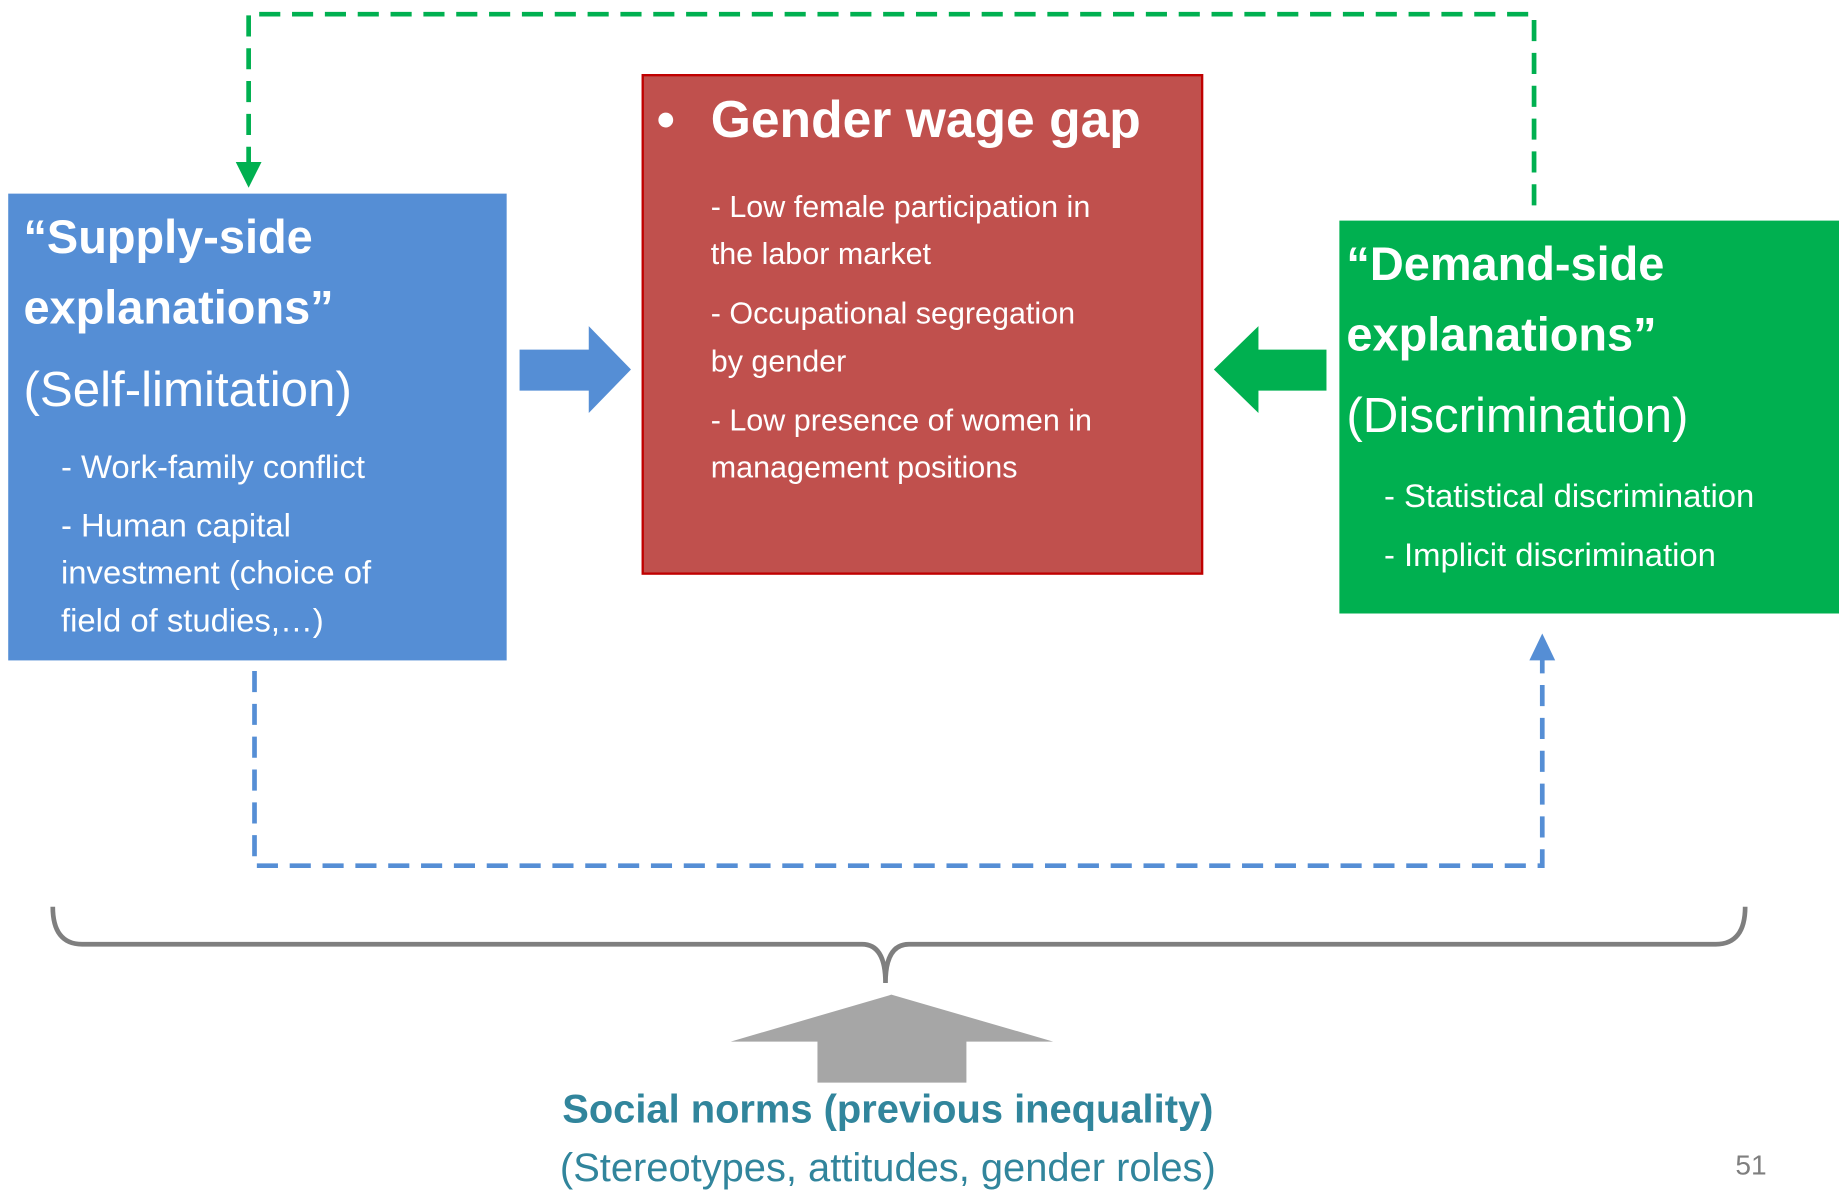 Image resolution: width=1839 pixels, height=1193 pixels. I want to click on gray-arrow, so click(892, 1038).